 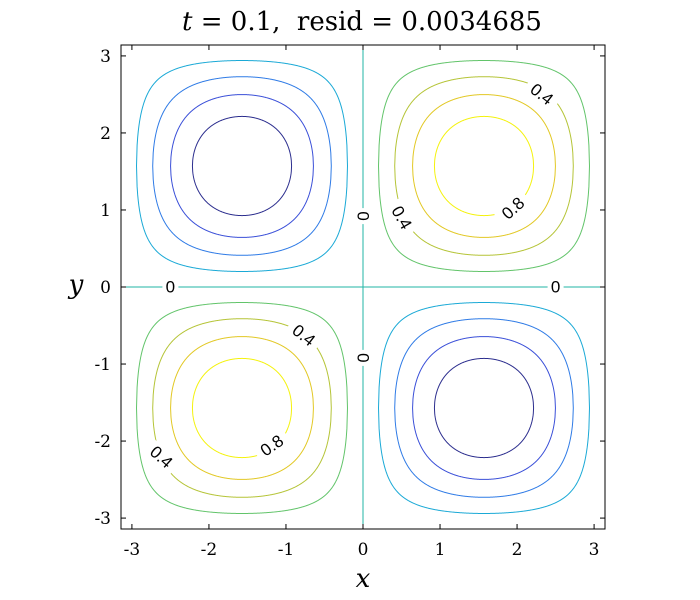 I want to click on y-tick-label: 0, so click(x=105, y=288).